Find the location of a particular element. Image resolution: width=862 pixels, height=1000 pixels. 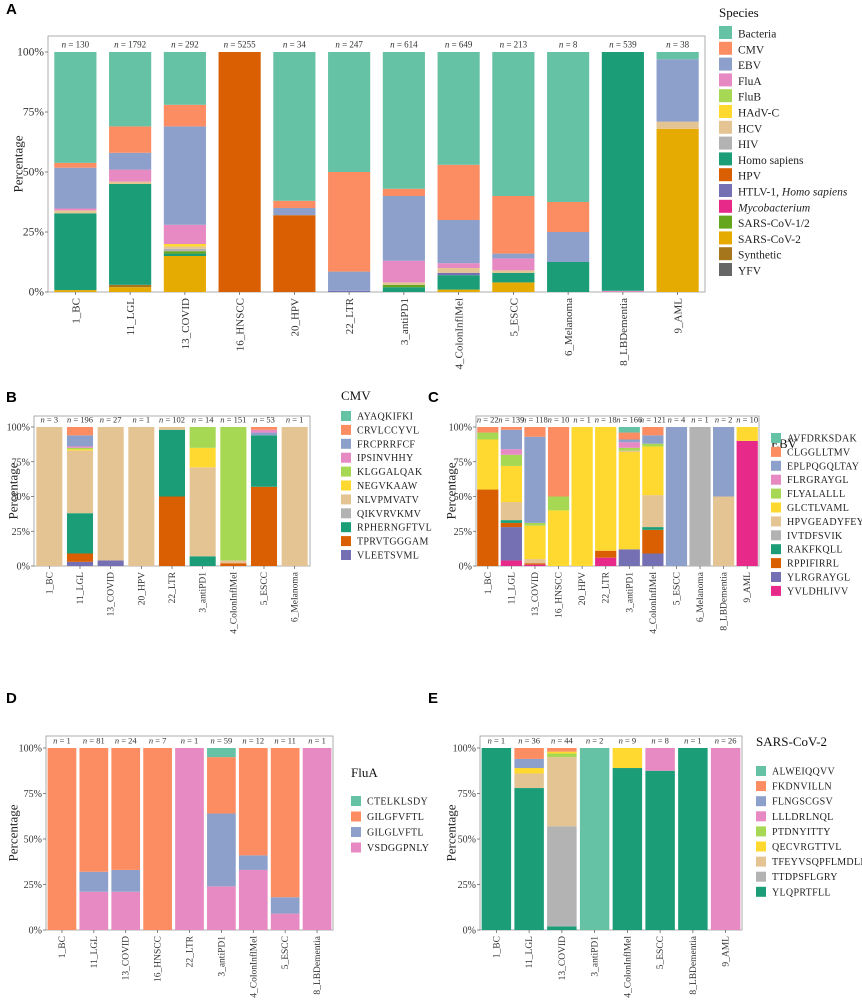

n-label: n = 151 is located at coordinates (233, 420).